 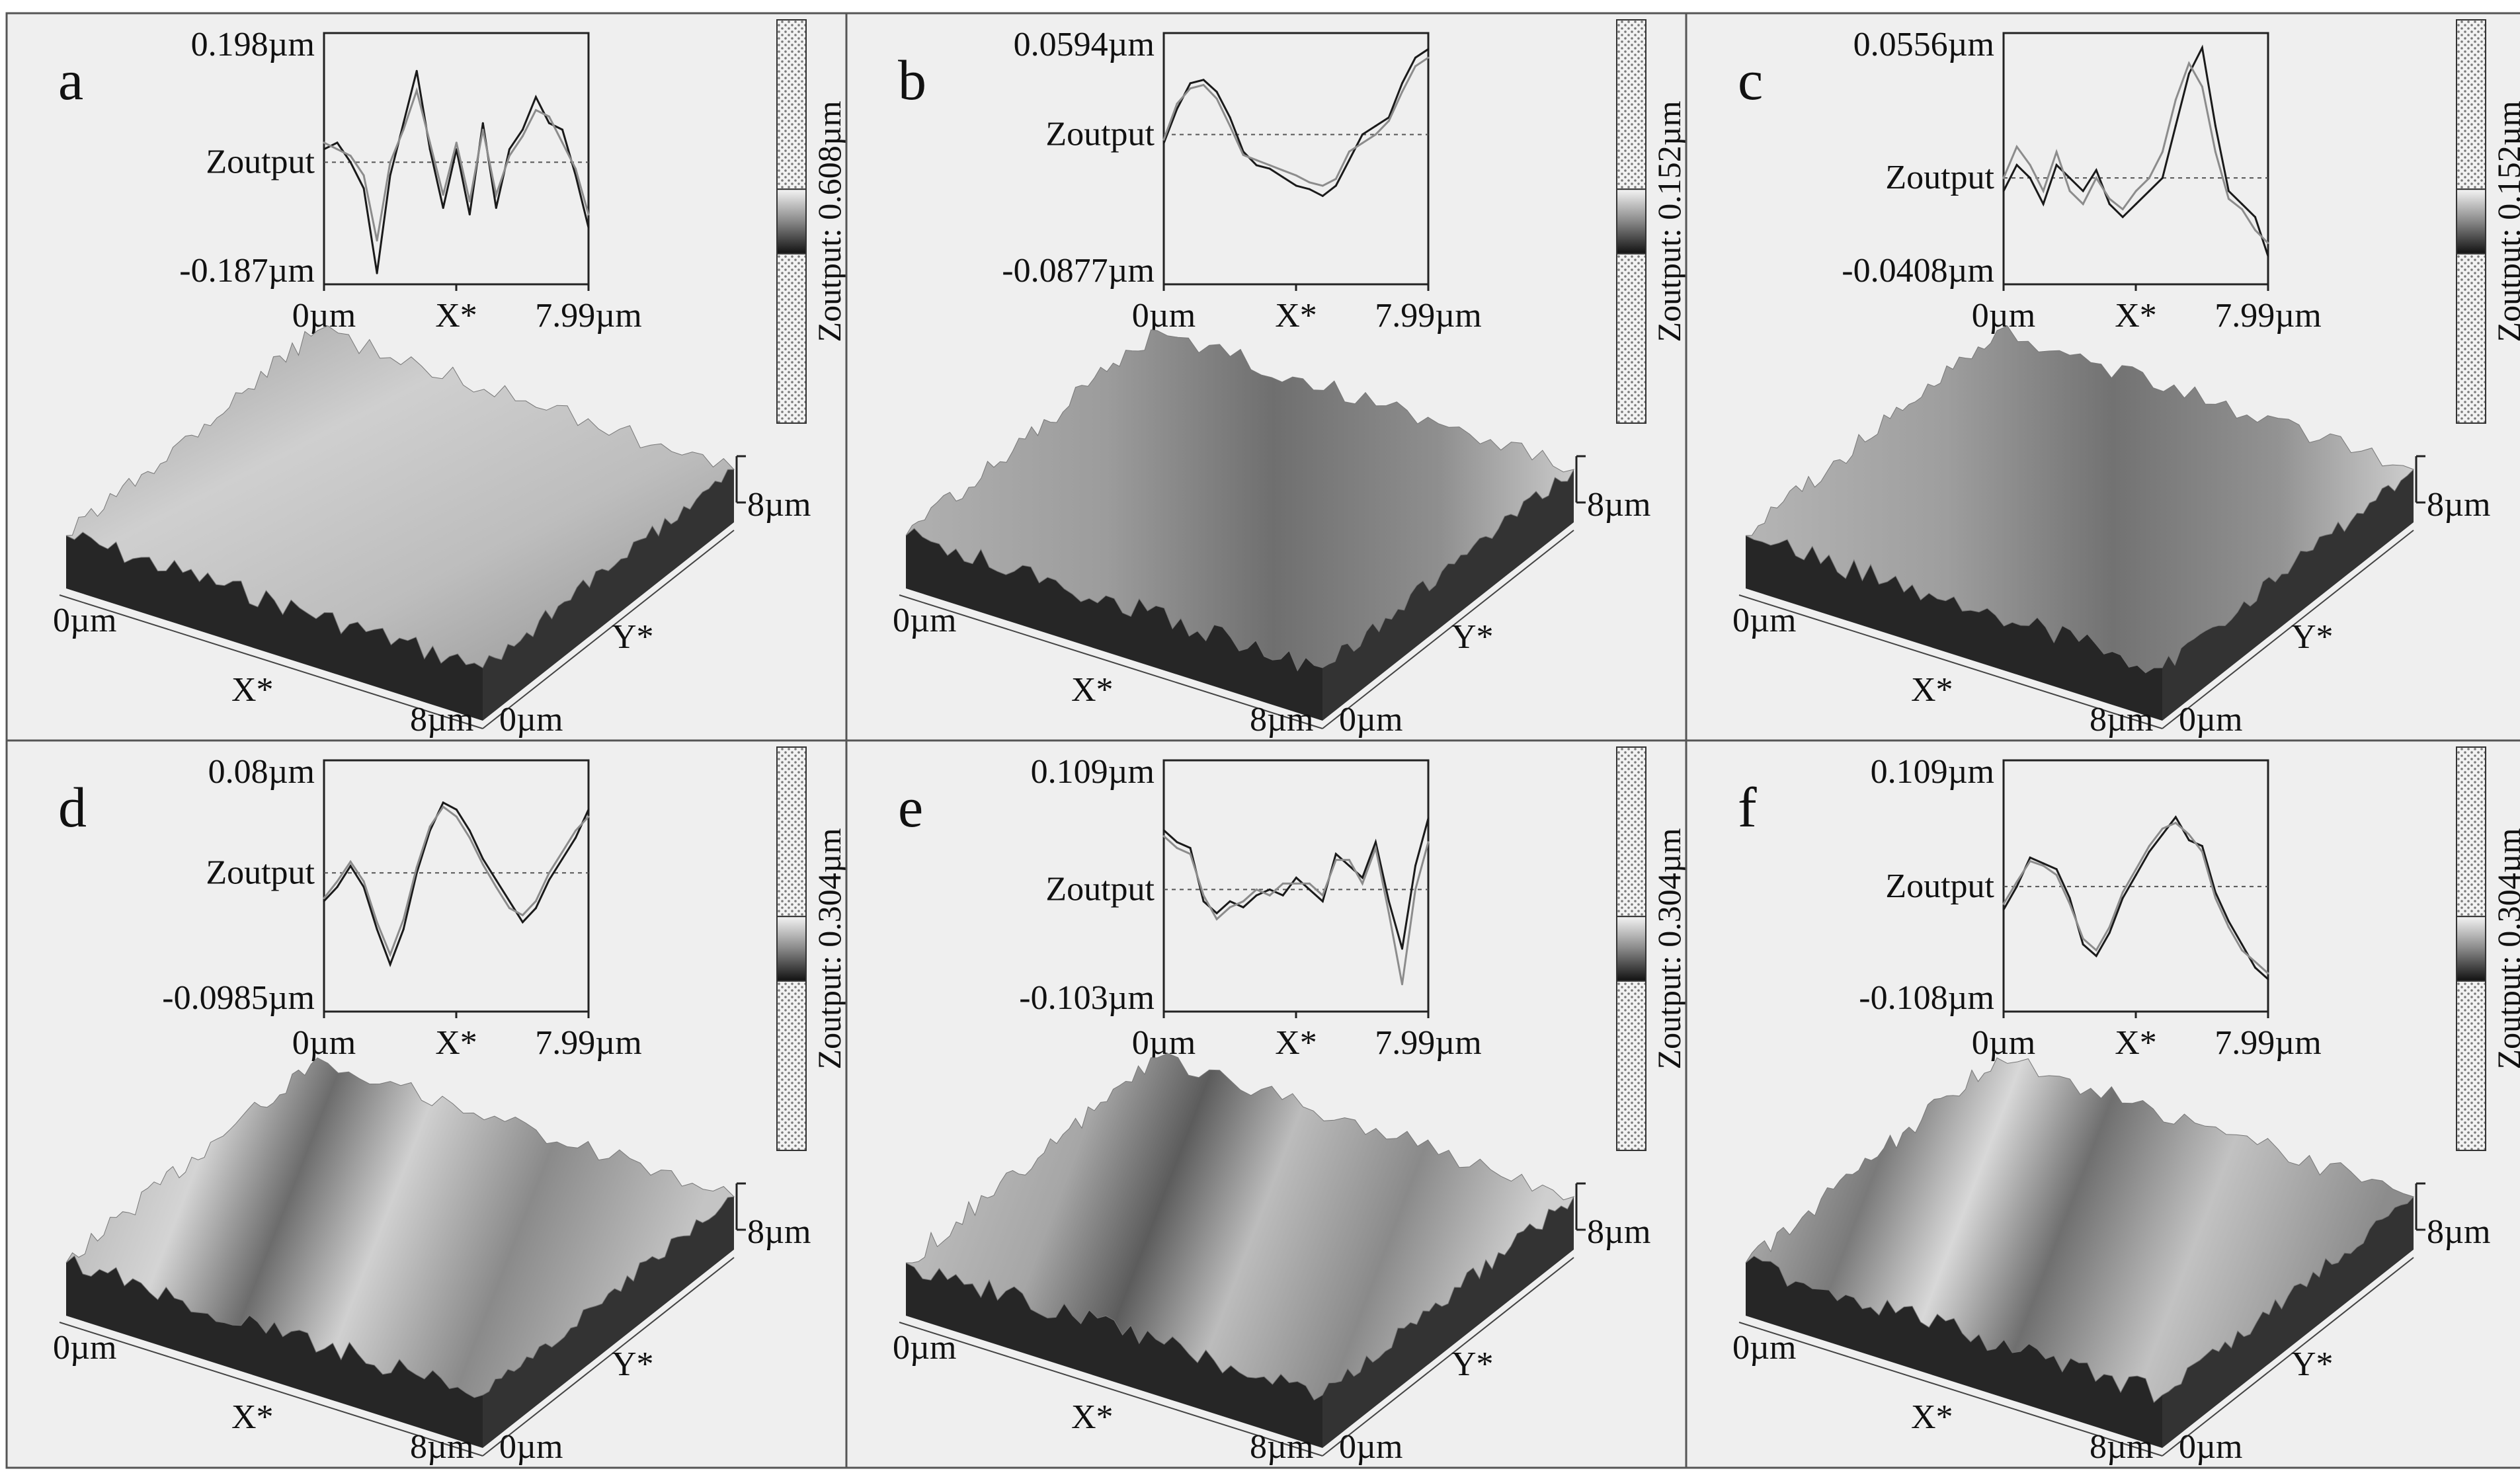 I want to click on colorbar-label: Zoutput: 0.608µm, so click(x=829, y=221).